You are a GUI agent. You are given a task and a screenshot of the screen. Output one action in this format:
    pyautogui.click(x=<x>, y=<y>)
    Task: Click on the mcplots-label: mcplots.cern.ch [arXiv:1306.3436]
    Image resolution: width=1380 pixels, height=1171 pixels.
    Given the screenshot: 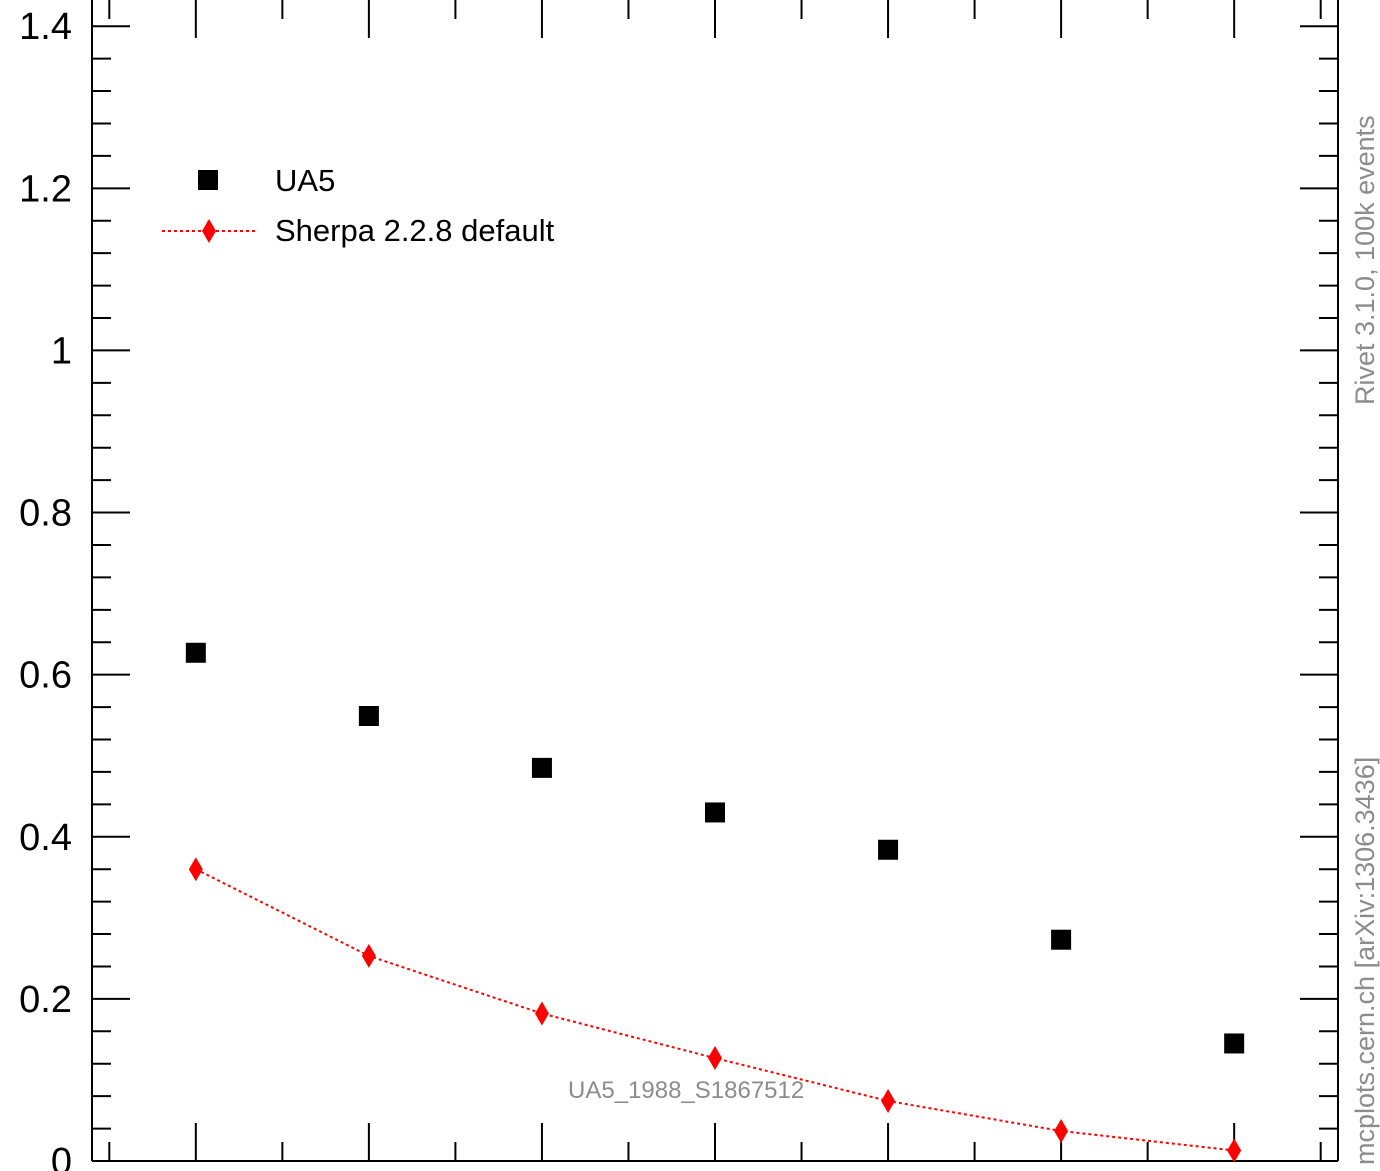 What is the action you would take?
    pyautogui.click(x=1365, y=961)
    